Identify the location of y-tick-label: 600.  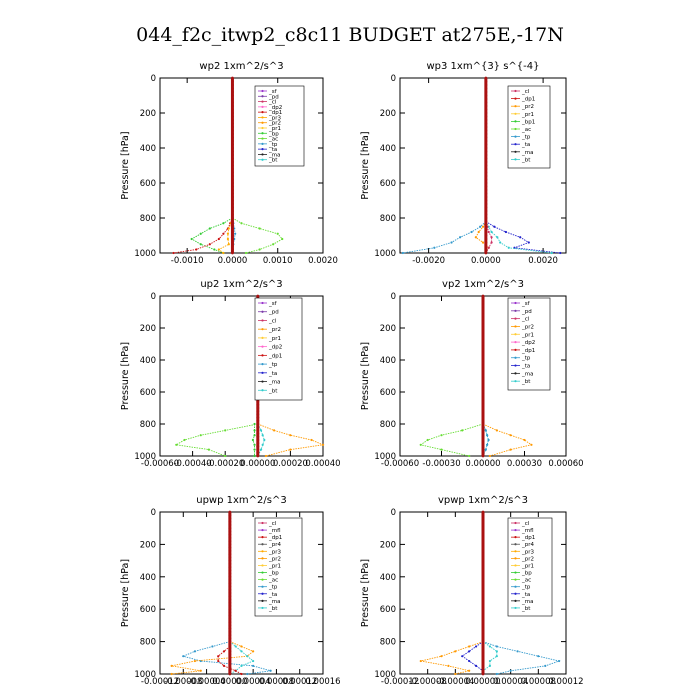
(388, 393).